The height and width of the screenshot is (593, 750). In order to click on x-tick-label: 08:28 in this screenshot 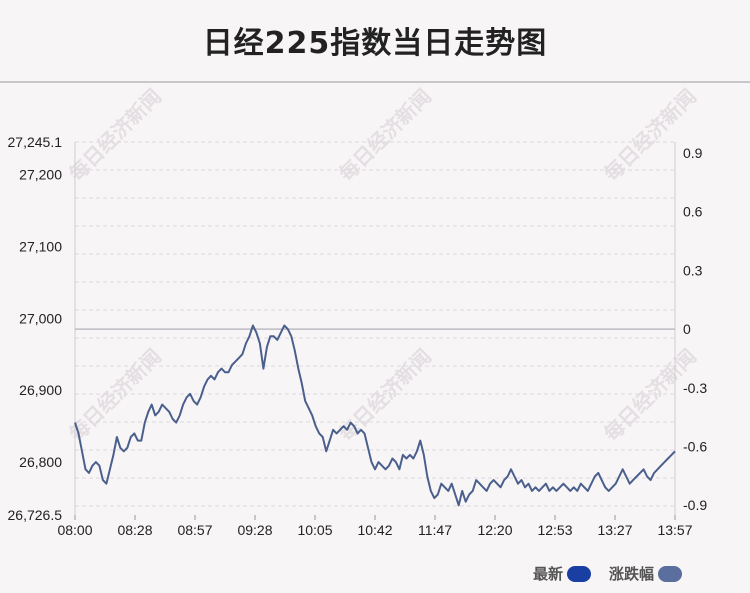, I will do `click(134, 530)`.